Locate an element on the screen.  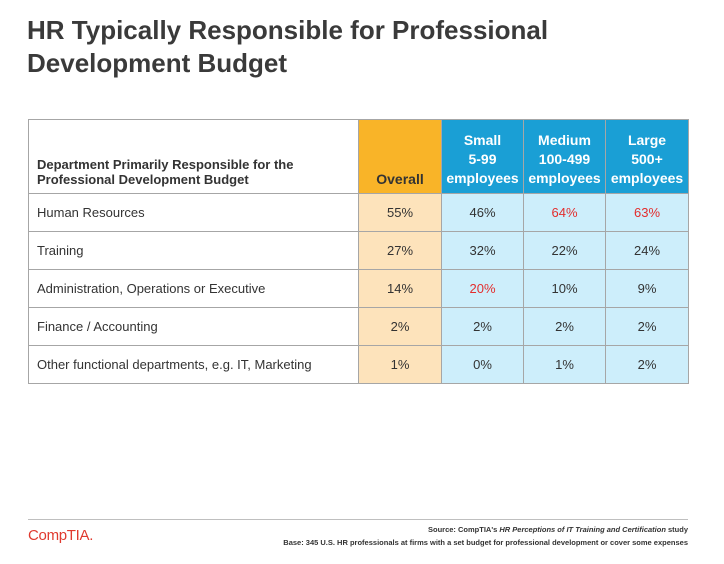
source-prefix: Source: CompTIA's is located at coordinates (463, 529).